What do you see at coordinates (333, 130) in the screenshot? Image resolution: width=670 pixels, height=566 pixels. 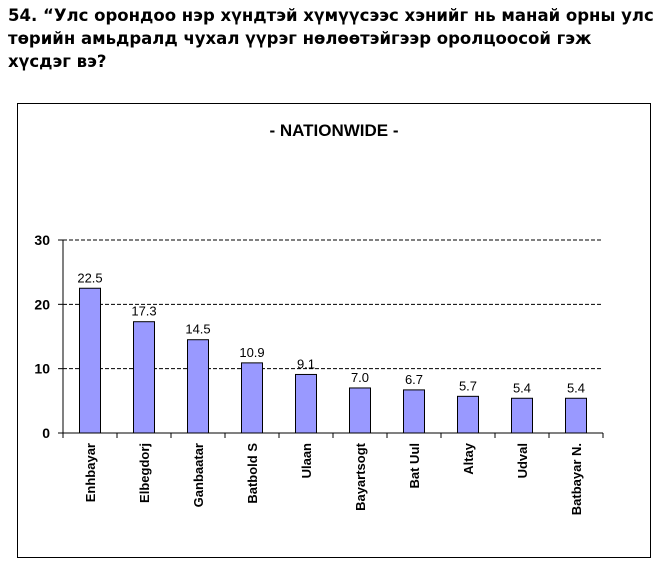 I see `chart-title: - NATIONWIDE -` at bounding box center [333, 130].